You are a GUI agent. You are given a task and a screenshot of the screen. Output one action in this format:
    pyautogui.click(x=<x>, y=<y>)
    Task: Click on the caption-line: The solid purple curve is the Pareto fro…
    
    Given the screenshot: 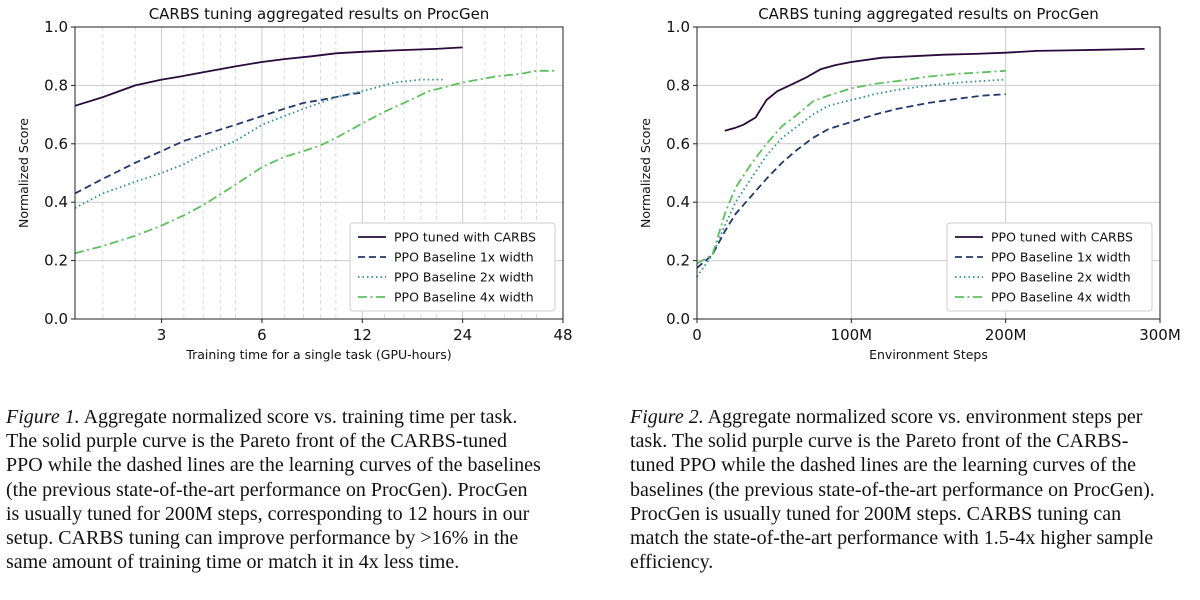 What is the action you would take?
    pyautogui.click(x=273, y=441)
    